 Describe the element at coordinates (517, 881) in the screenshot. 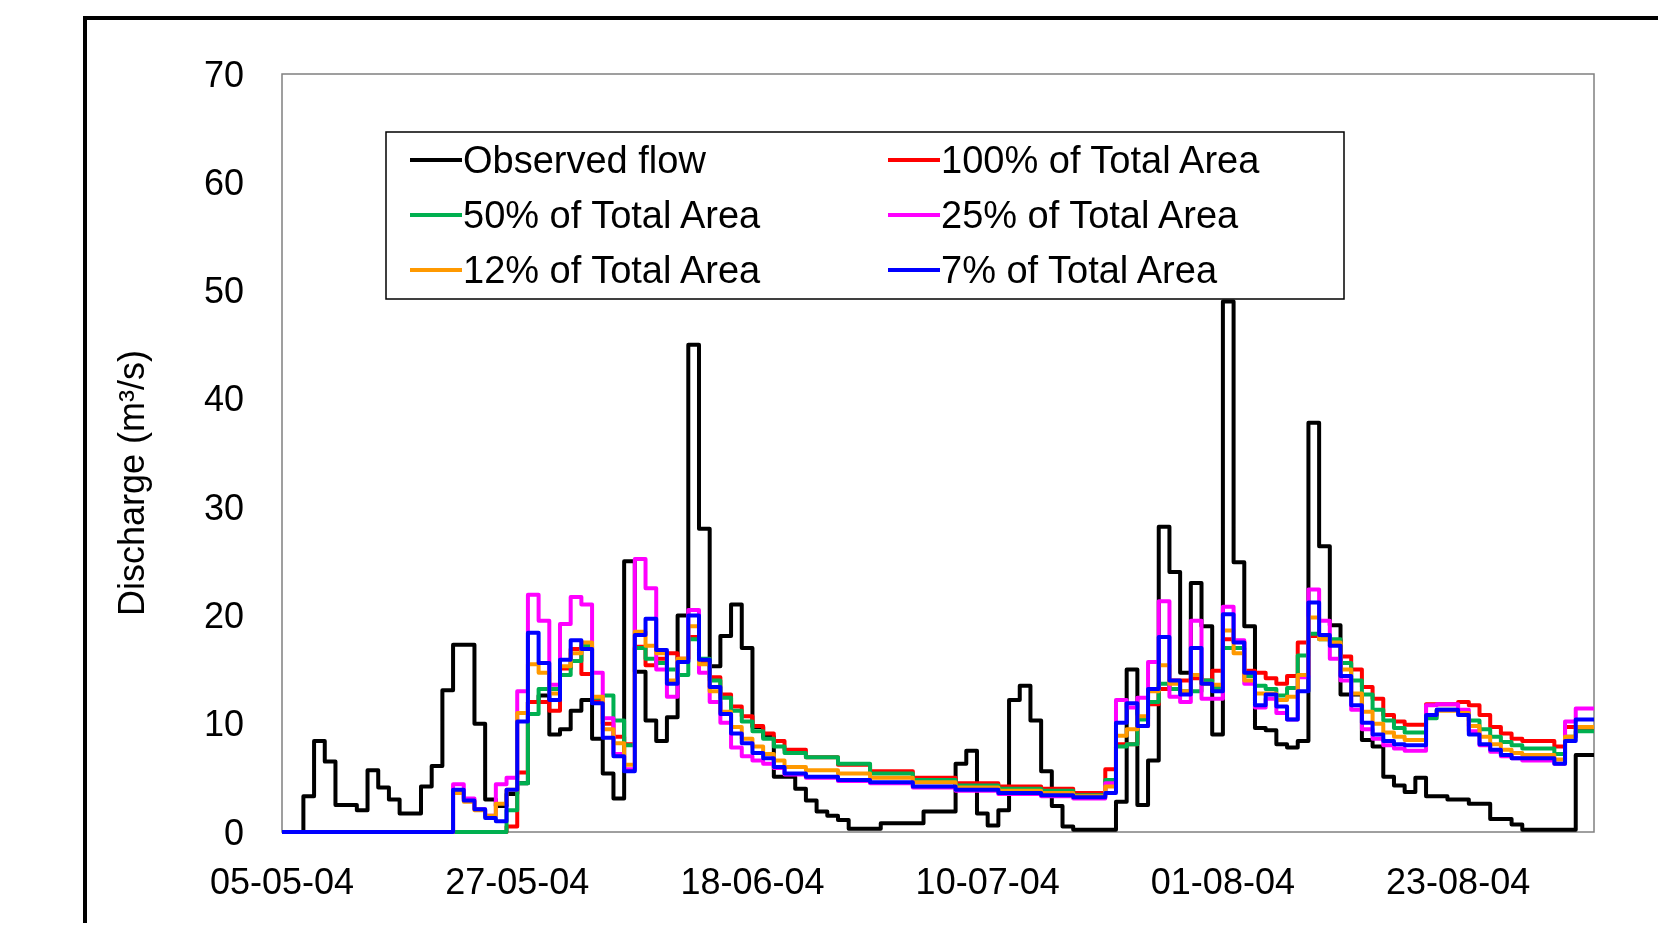

I see `x-tick-label: 27-05-04` at that location.